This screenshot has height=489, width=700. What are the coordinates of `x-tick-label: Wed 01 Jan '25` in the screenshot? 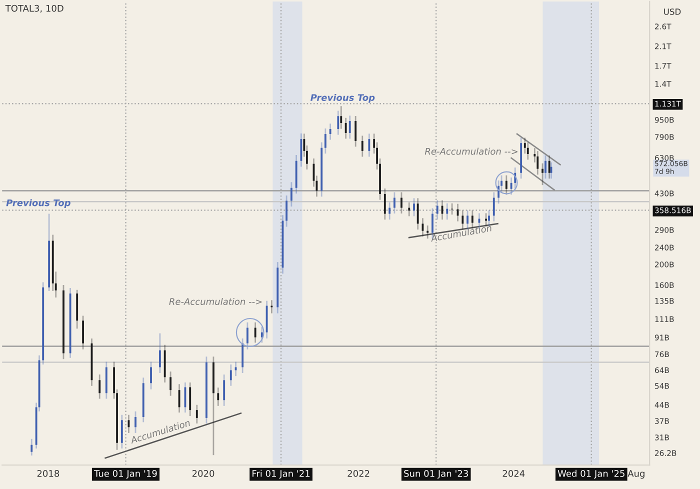 It's located at (591, 474).